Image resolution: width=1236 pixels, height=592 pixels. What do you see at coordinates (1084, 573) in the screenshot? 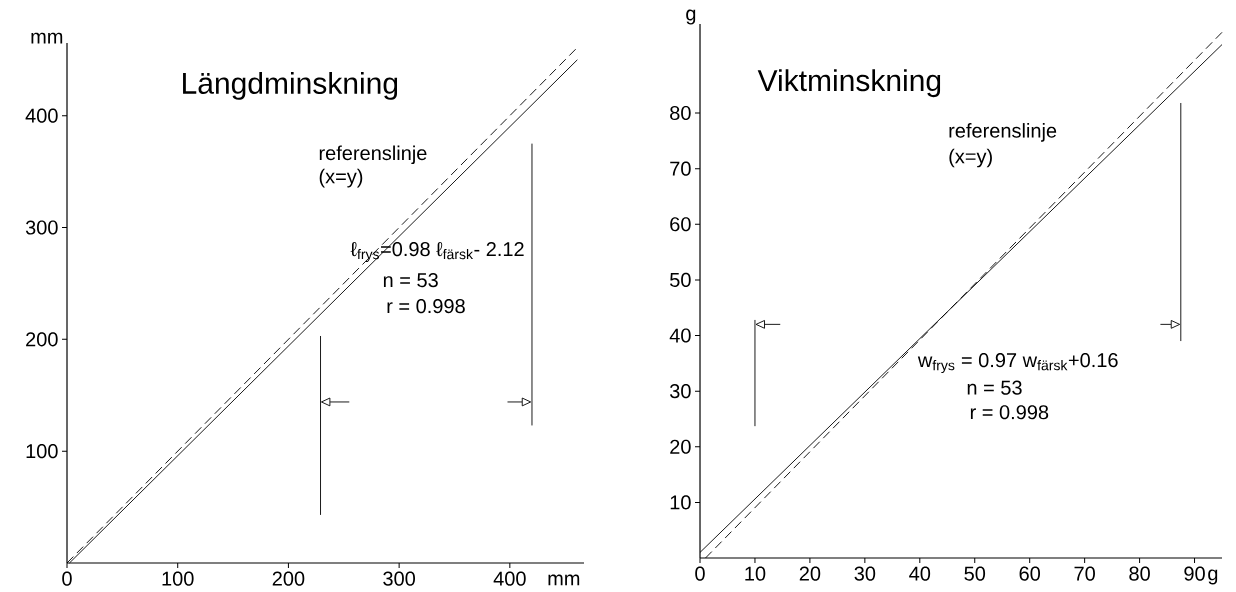
I see `x-tick-label: 70` at bounding box center [1084, 573].